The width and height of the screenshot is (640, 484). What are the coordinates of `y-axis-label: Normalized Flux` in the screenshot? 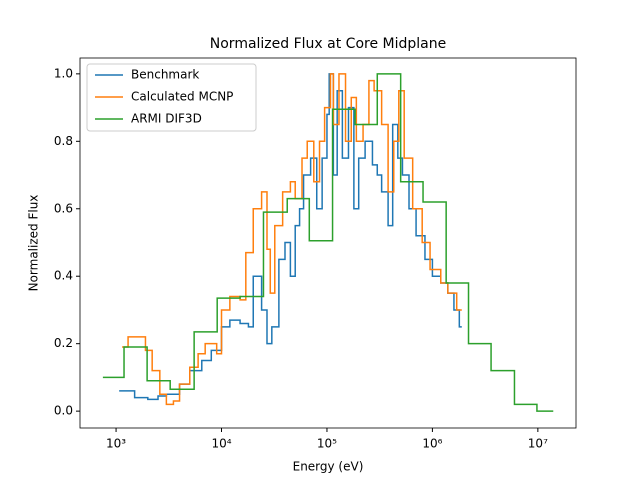 It's located at (34, 243).